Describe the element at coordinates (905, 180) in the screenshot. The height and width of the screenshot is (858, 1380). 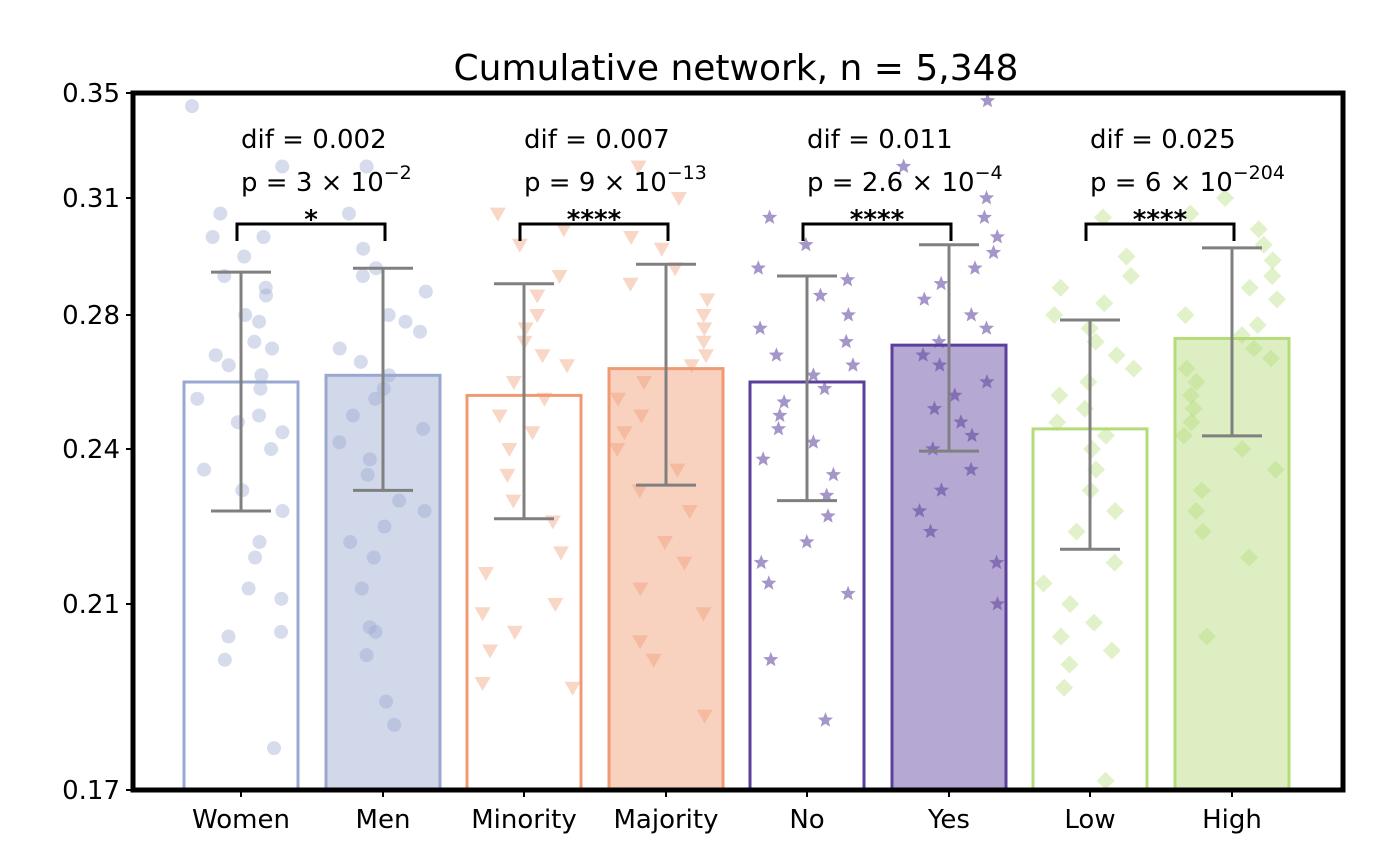
I see `p-value-annotation: p = 2.6 × 10−4` at that location.